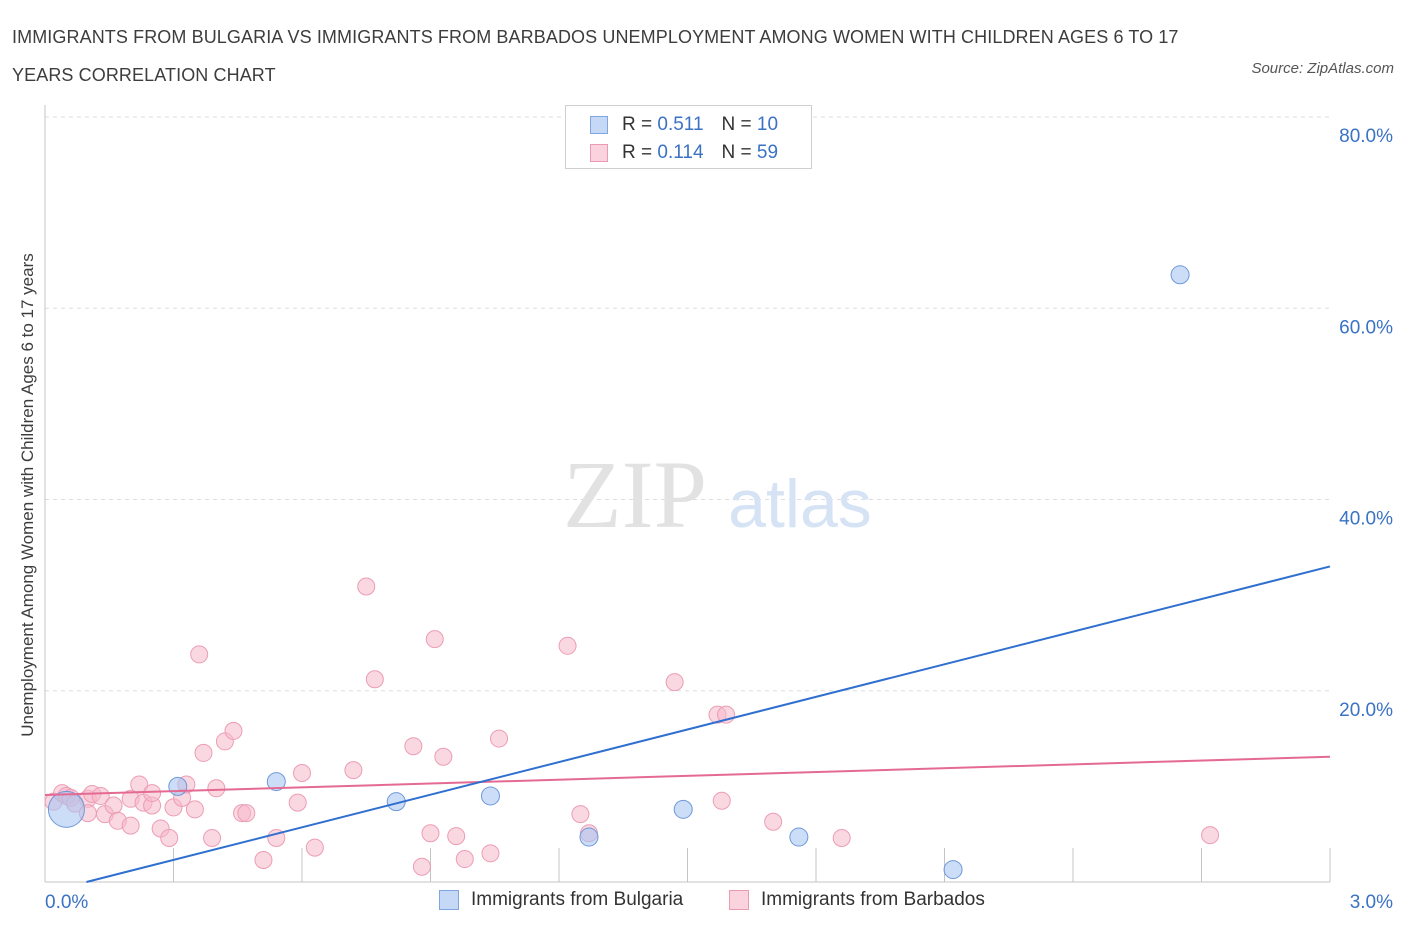  What do you see at coordinates (767, 124) in the screenshot?
I see `n-value: 10` at bounding box center [767, 124].